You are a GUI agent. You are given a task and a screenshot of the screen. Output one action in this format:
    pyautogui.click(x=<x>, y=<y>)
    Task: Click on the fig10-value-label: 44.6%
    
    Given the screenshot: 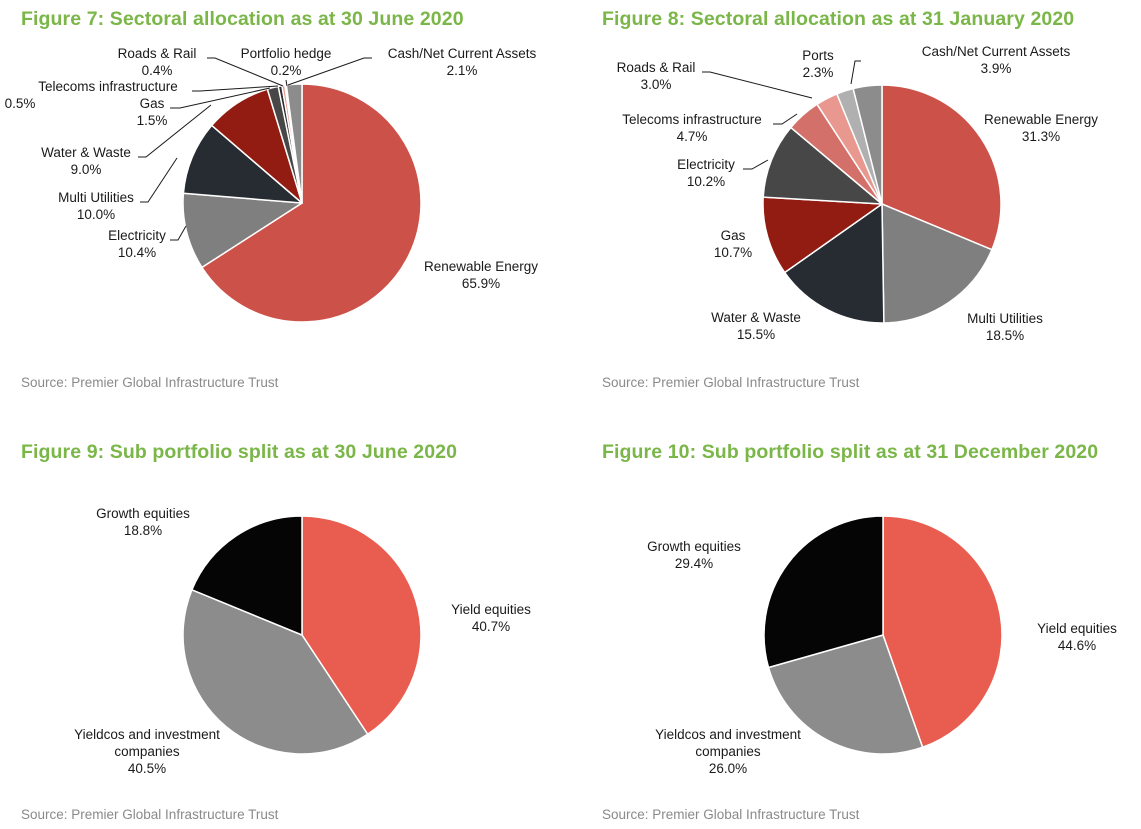 What is the action you would take?
    pyautogui.click(x=1077, y=645)
    